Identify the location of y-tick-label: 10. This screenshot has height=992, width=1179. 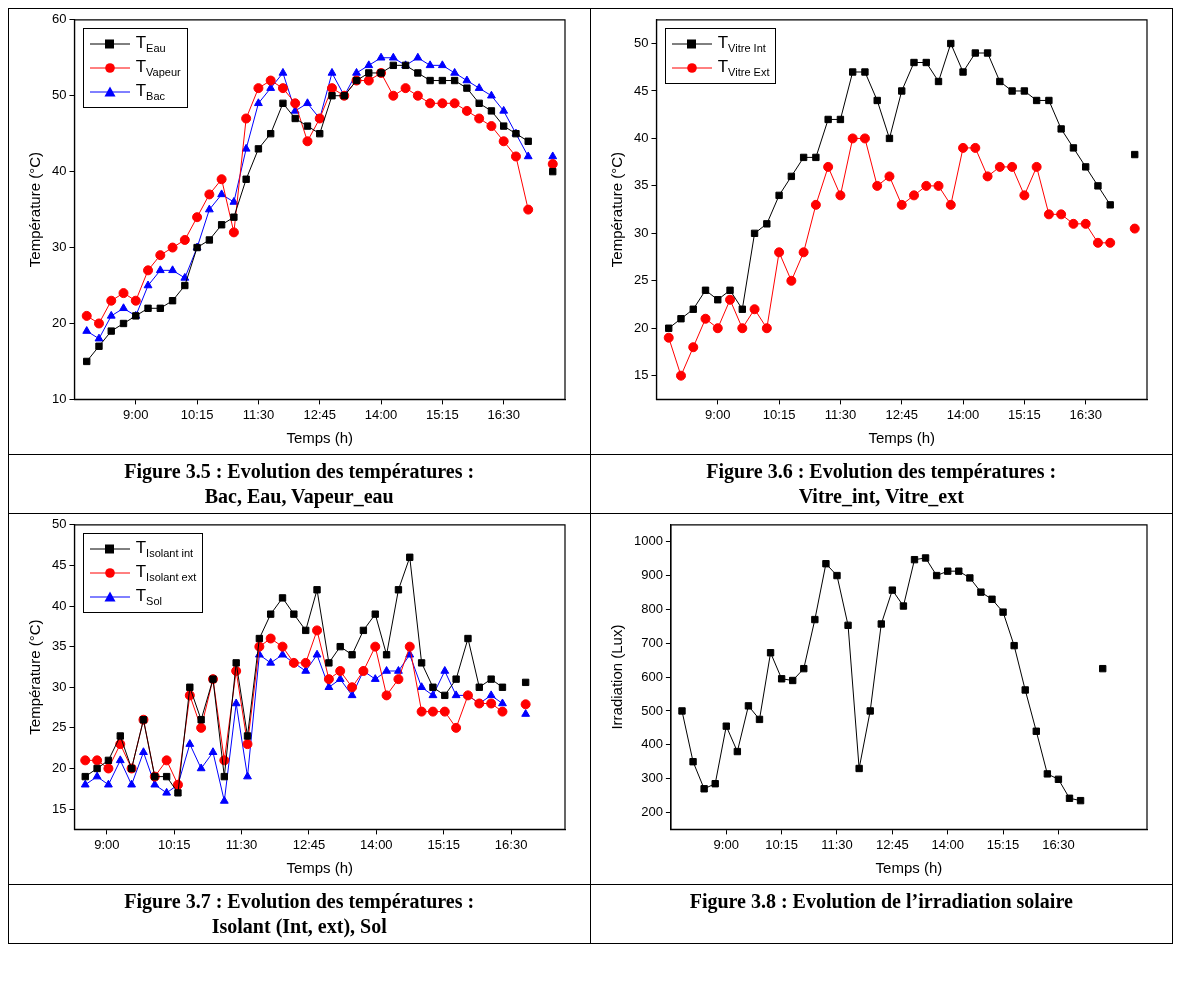
(59, 398).